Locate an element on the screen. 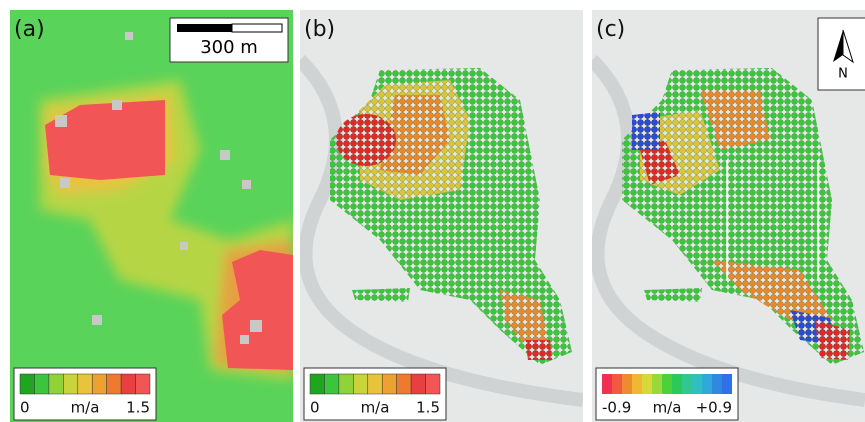 The height and width of the screenshot is (422, 865). scale-bar-black is located at coordinates (204, 28).